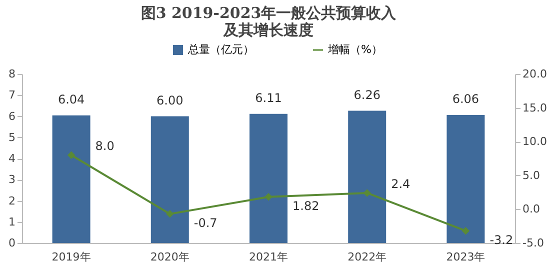 The width and height of the screenshot is (555, 268). Describe the element at coordinates (466, 99) in the screenshot. I see `data-label: 6.06` at that location.